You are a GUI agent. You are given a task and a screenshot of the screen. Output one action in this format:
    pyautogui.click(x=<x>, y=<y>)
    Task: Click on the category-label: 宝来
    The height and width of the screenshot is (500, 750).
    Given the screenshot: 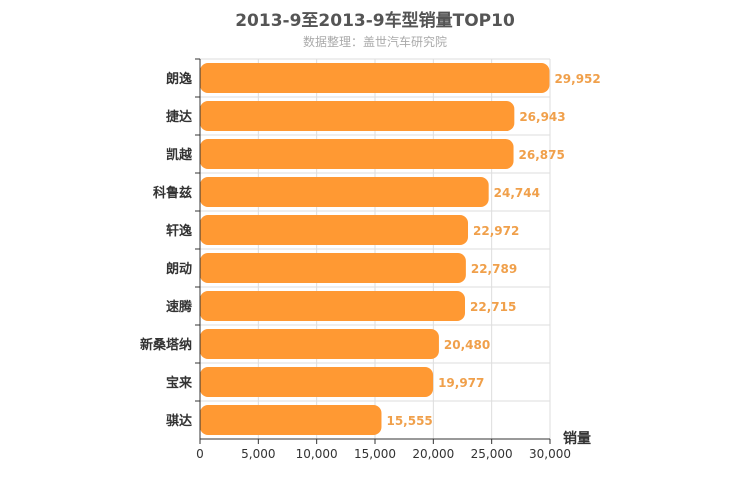 What is the action you would take?
    pyautogui.click(x=179, y=383)
    